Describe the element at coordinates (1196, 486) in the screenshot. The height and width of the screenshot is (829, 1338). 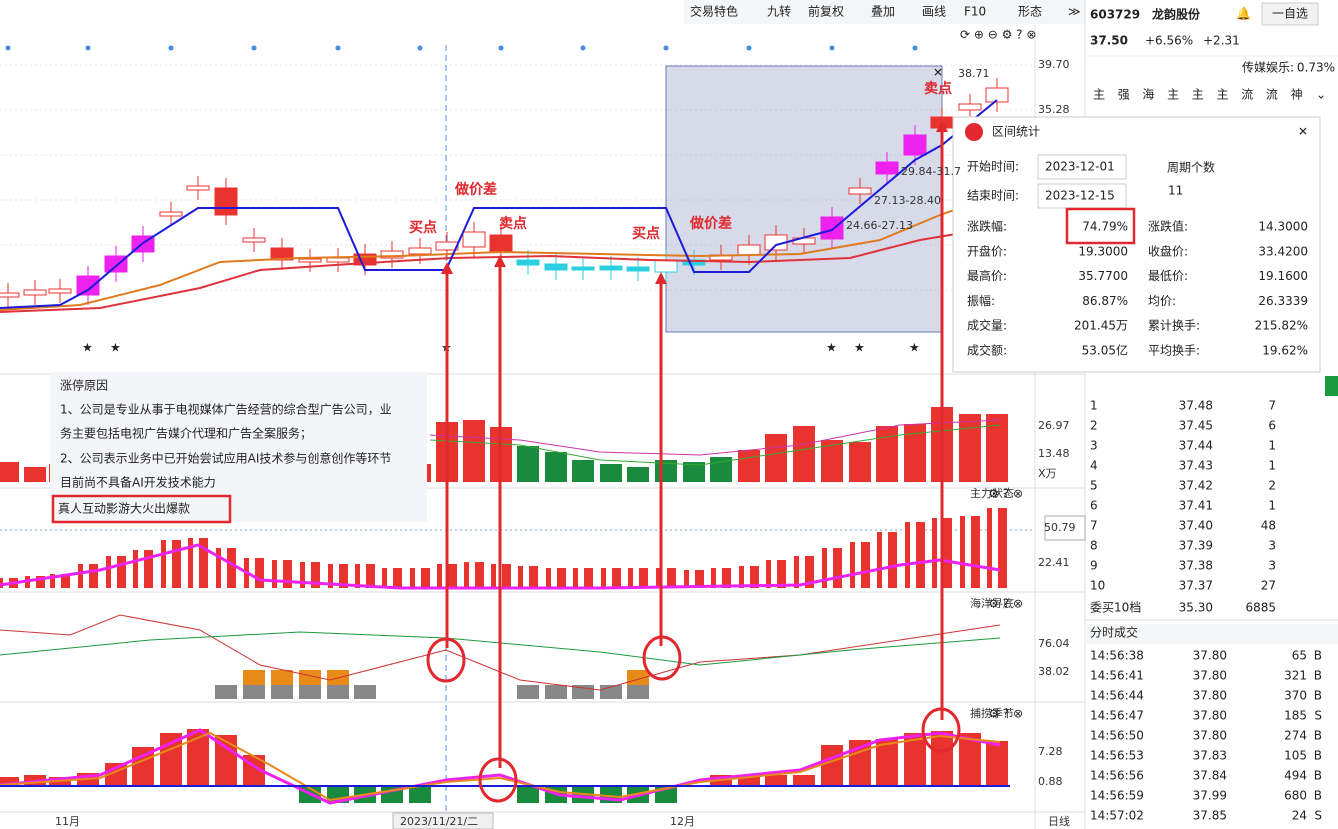
I see `book-price: 37.42` at that location.